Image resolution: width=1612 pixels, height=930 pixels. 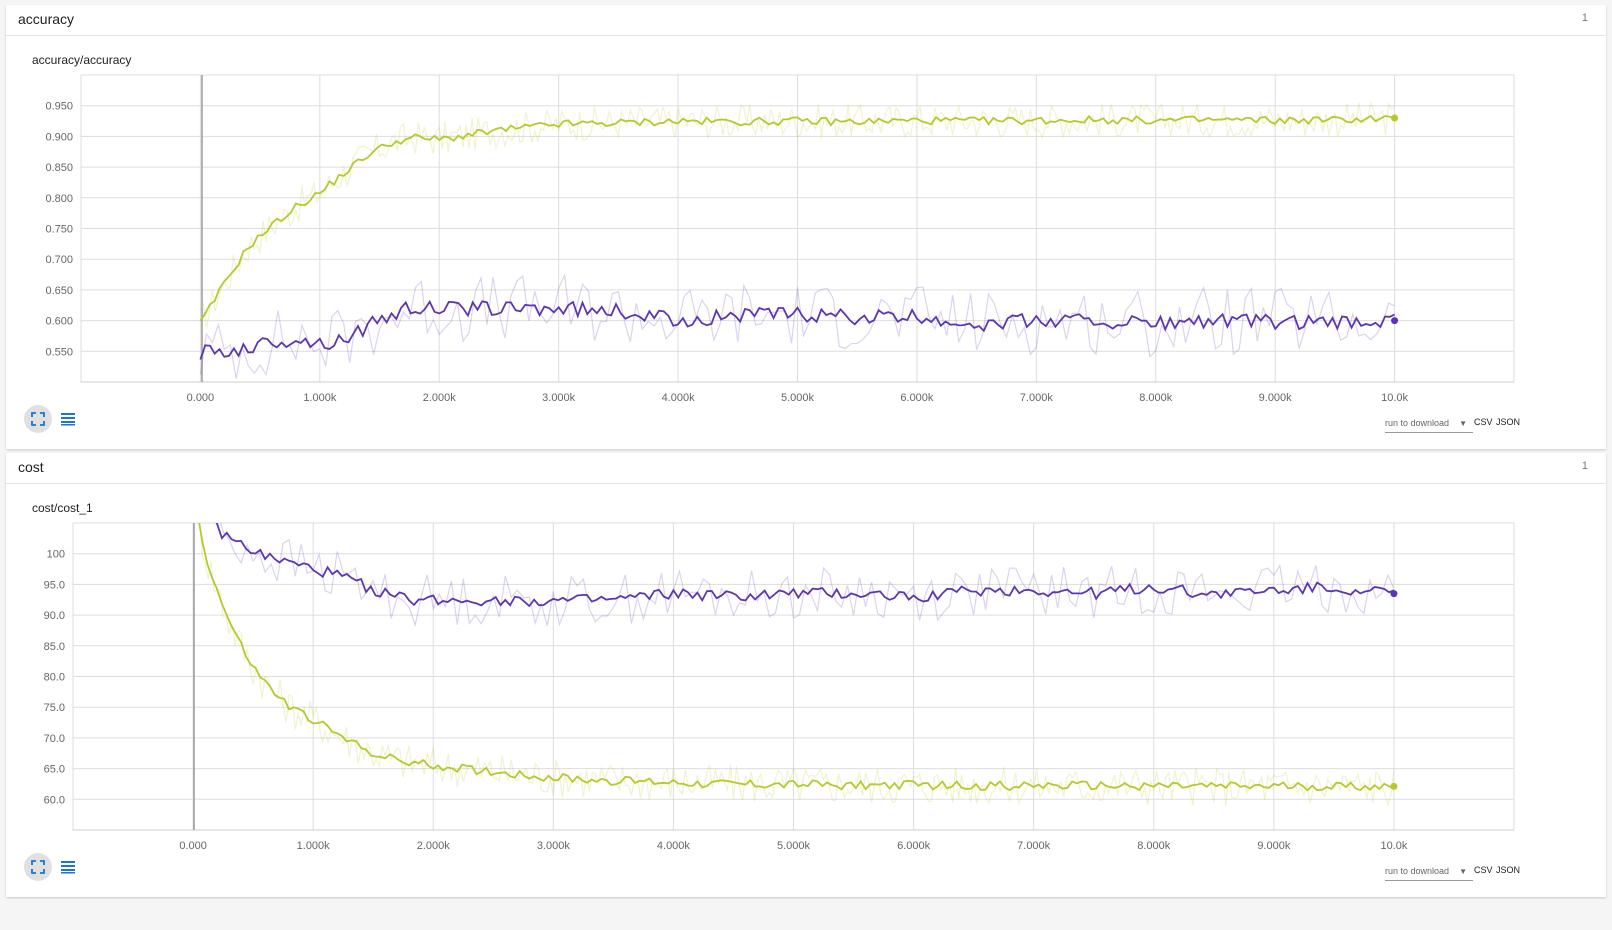 I want to click on y-tick-label: 0.700, so click(x=59, y=260).